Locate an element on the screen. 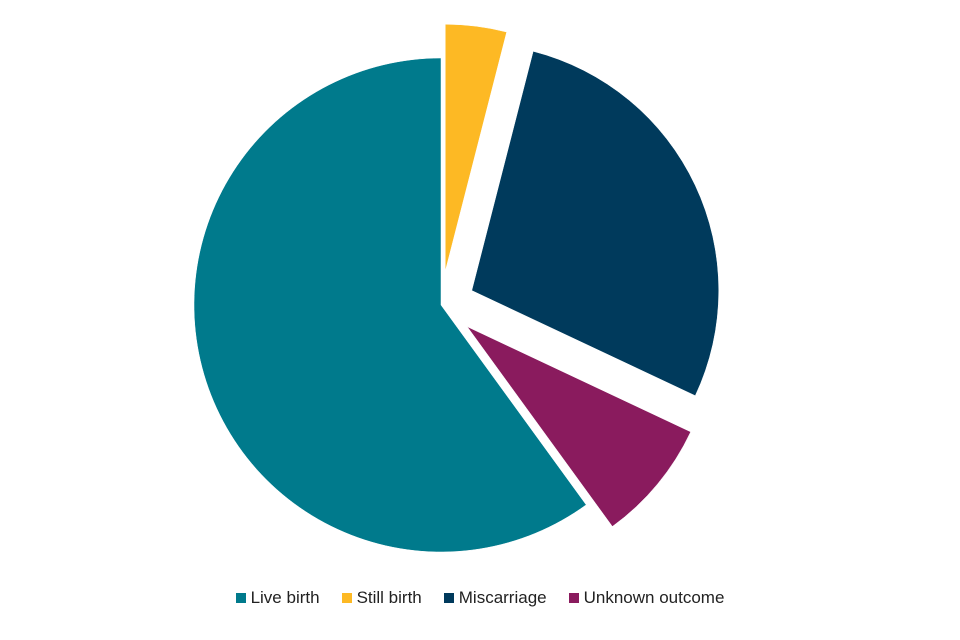 Image resolution: width=960 pixels, height=640 pixels. legend-item-miscarriage: Miscarriage is located at coordinates (495, 598).